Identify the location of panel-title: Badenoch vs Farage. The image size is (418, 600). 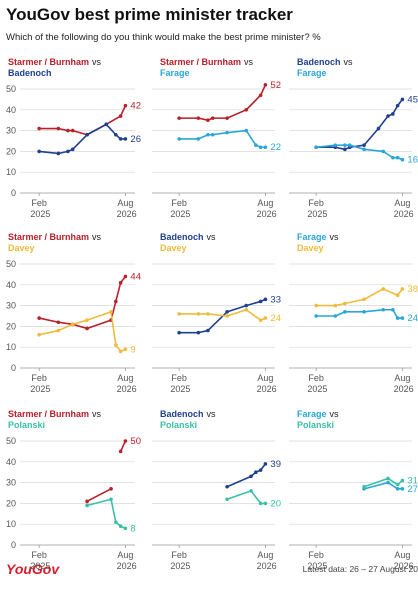
(325, 67).